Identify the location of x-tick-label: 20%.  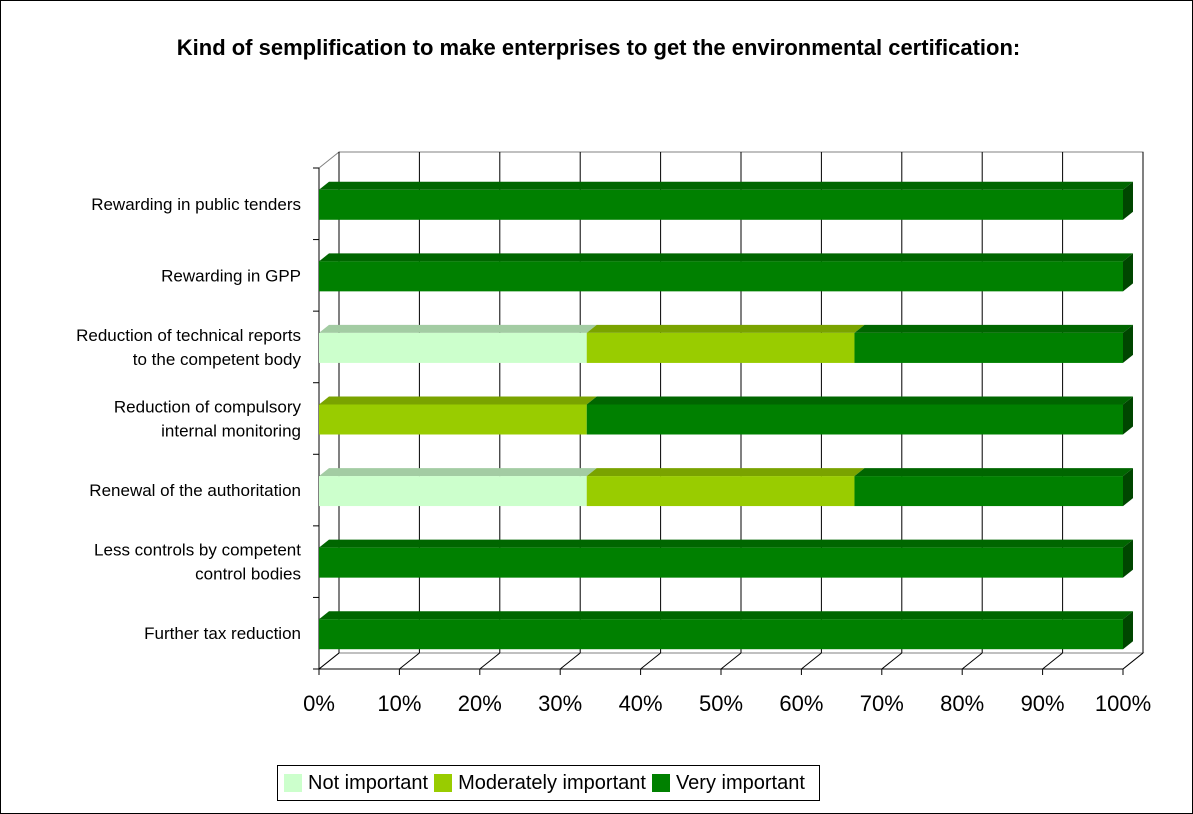
(480, 703).